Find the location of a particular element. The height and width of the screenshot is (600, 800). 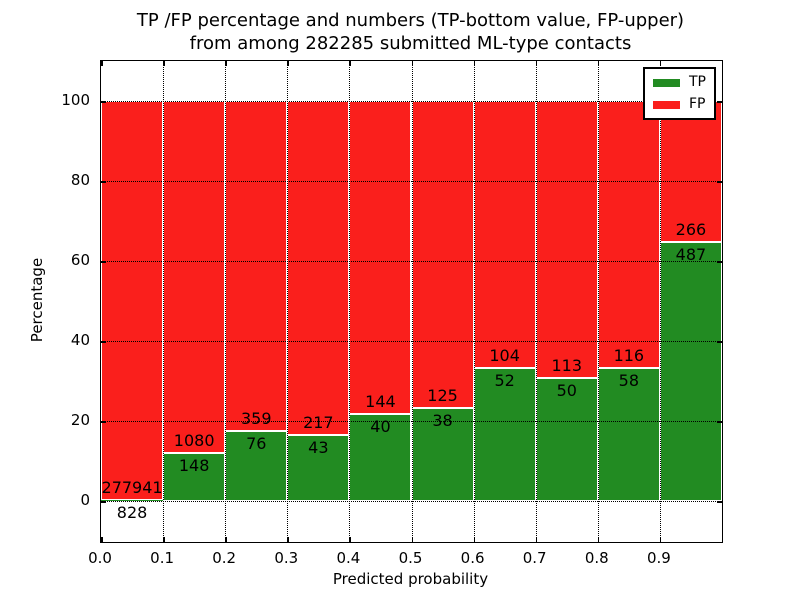

y-tick-label: 80 is located at coordinates (80, 180).